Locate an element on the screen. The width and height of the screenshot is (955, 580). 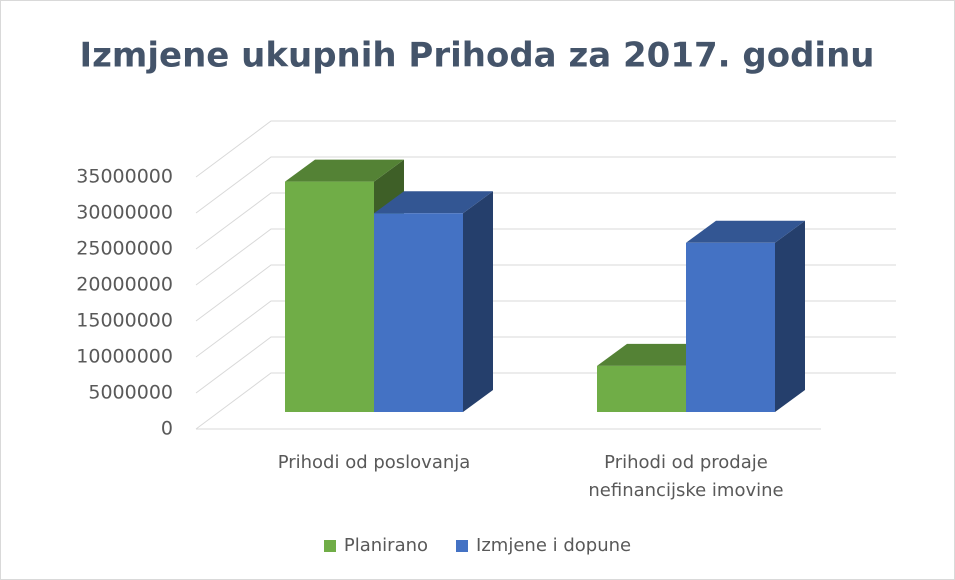
x-tick-label: Prihodi od poslovanja is located at coordinates (374, 462).